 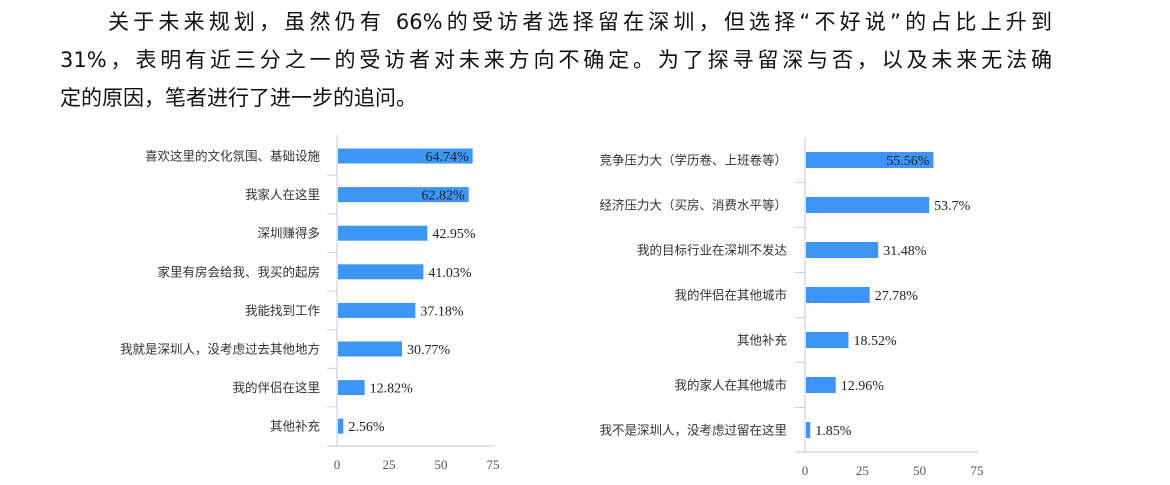 I want to click on data-label: 30.77%, so click(x=429, y=350).